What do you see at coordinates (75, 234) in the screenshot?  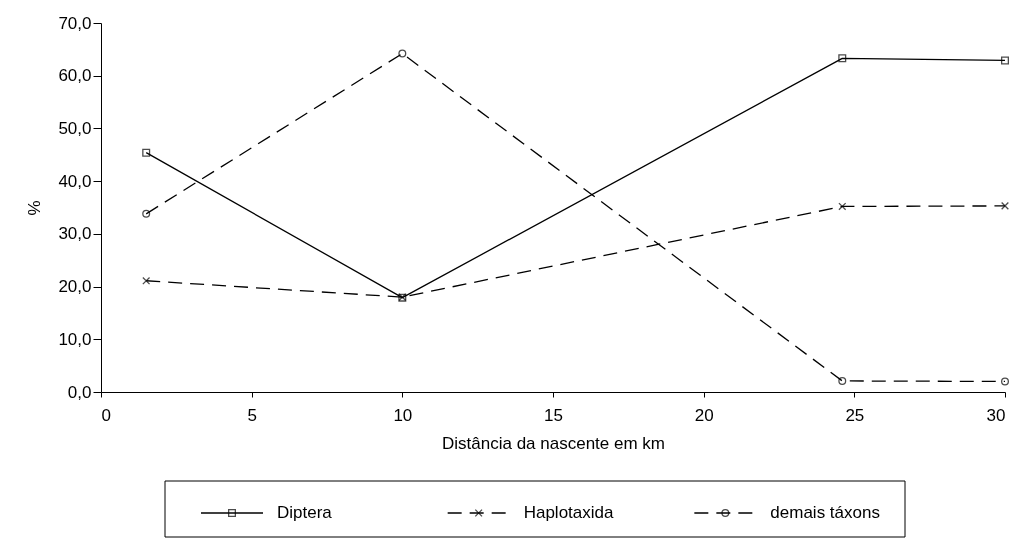 I see `y-tick-label: 30,0` at bounding box center [75, 234].